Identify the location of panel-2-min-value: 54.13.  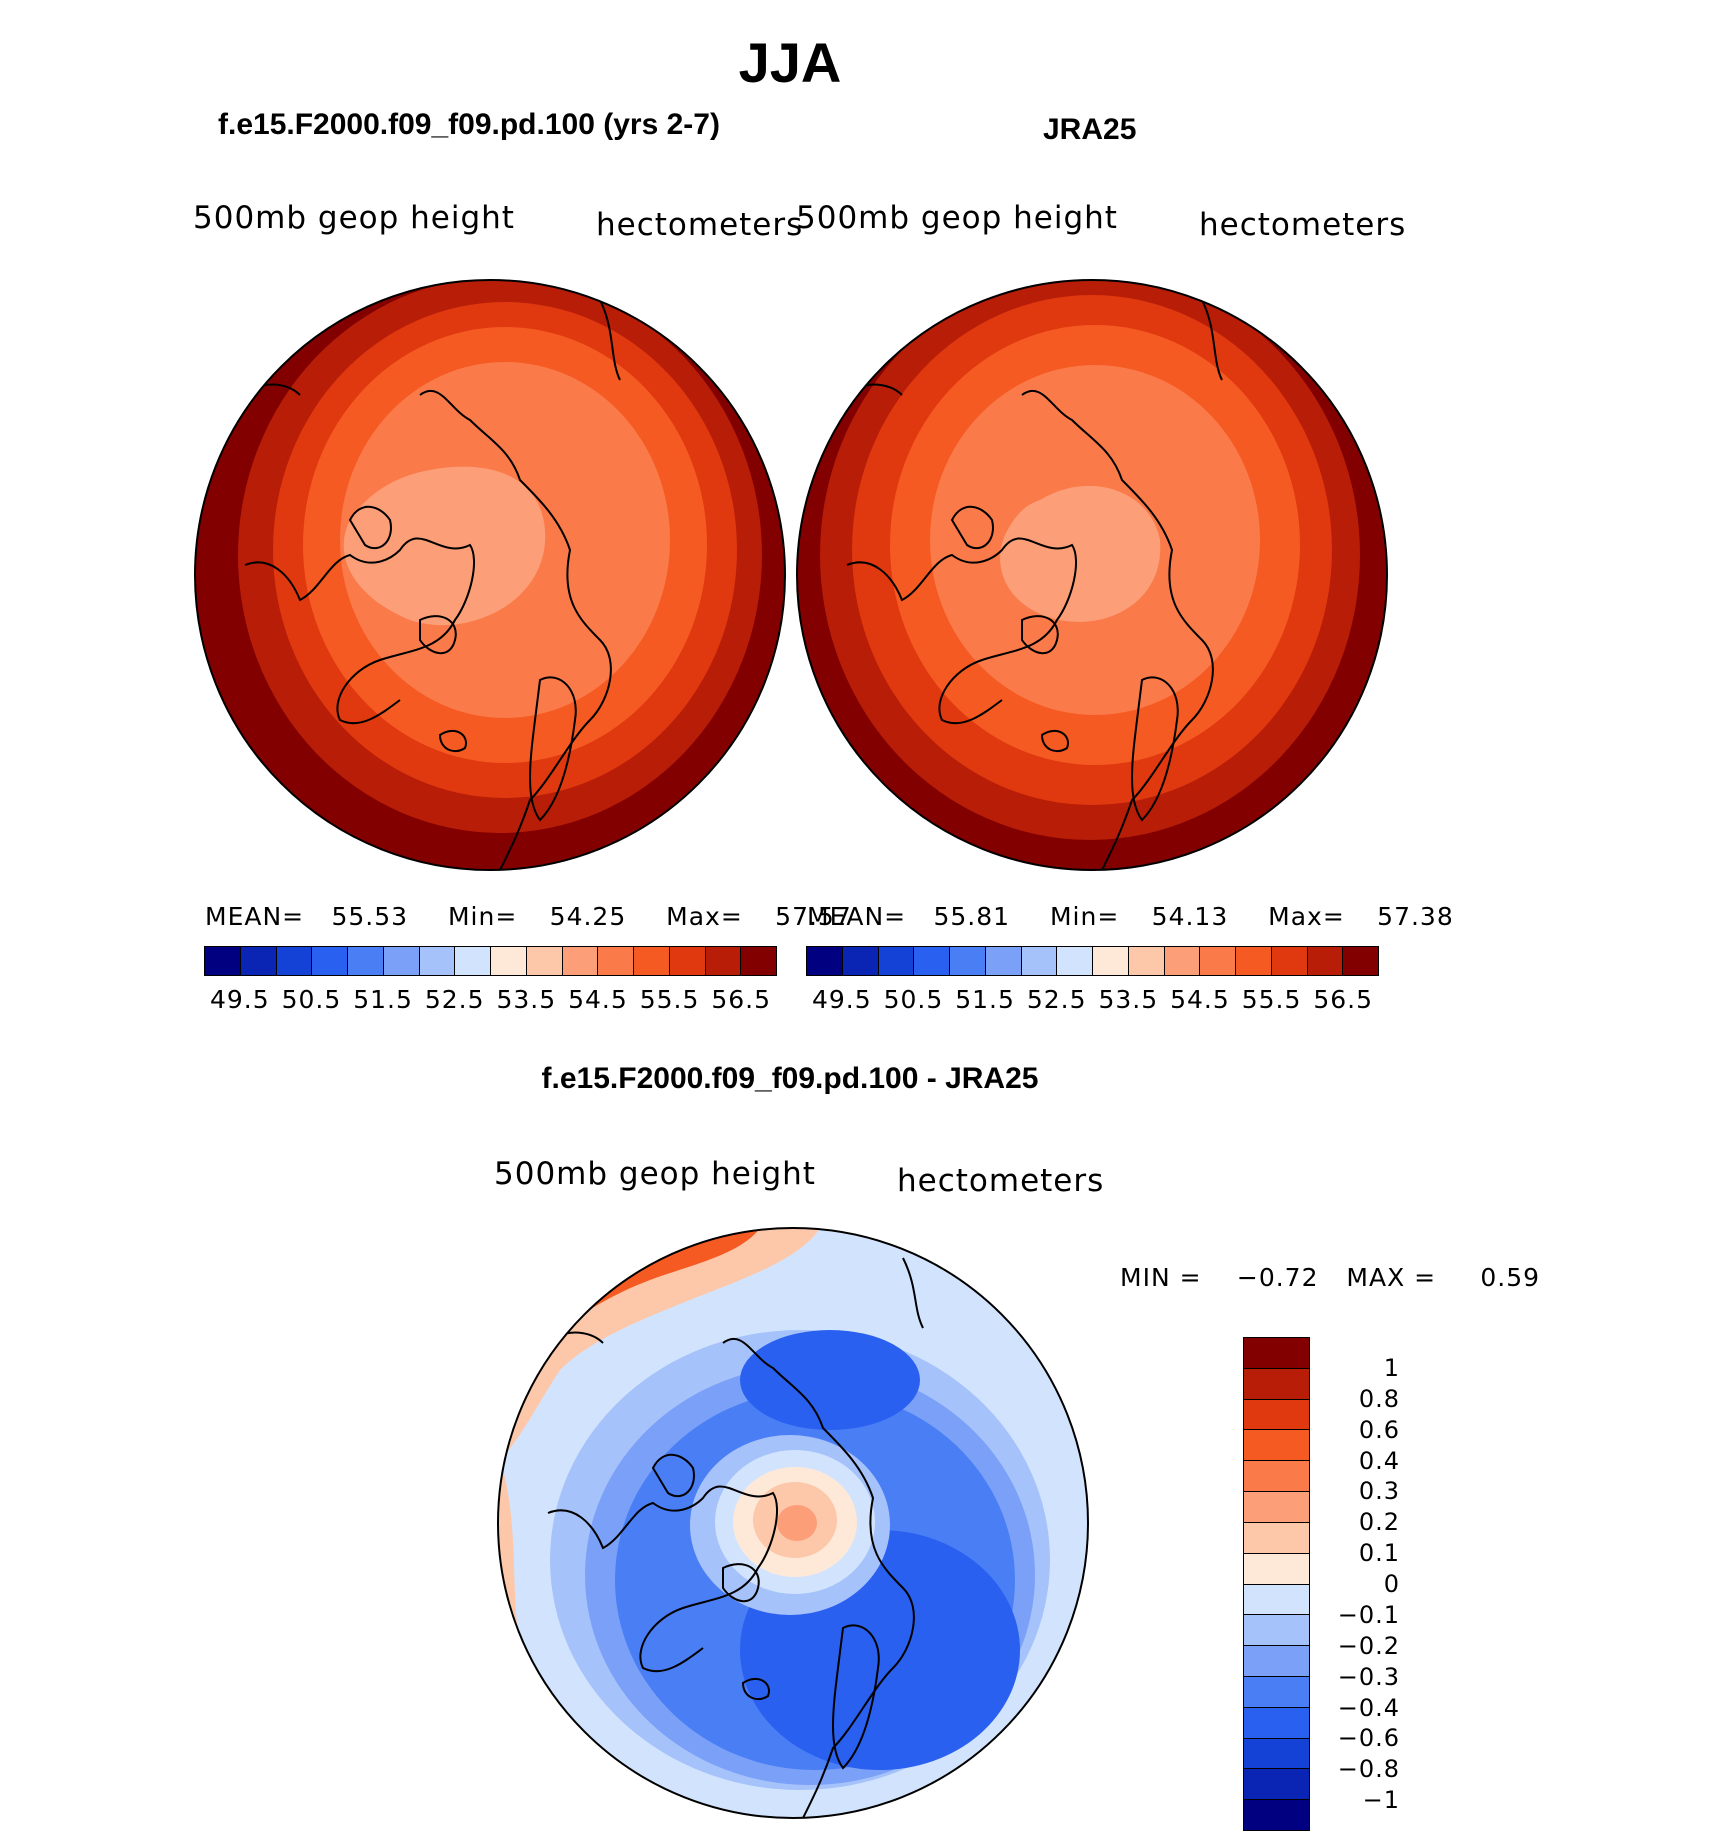
(1190, 916).